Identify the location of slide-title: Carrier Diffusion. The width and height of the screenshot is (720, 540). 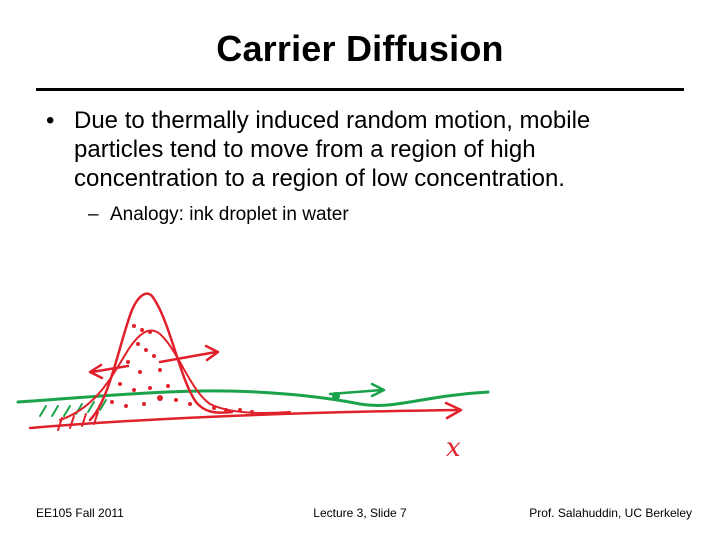
(360, 48).